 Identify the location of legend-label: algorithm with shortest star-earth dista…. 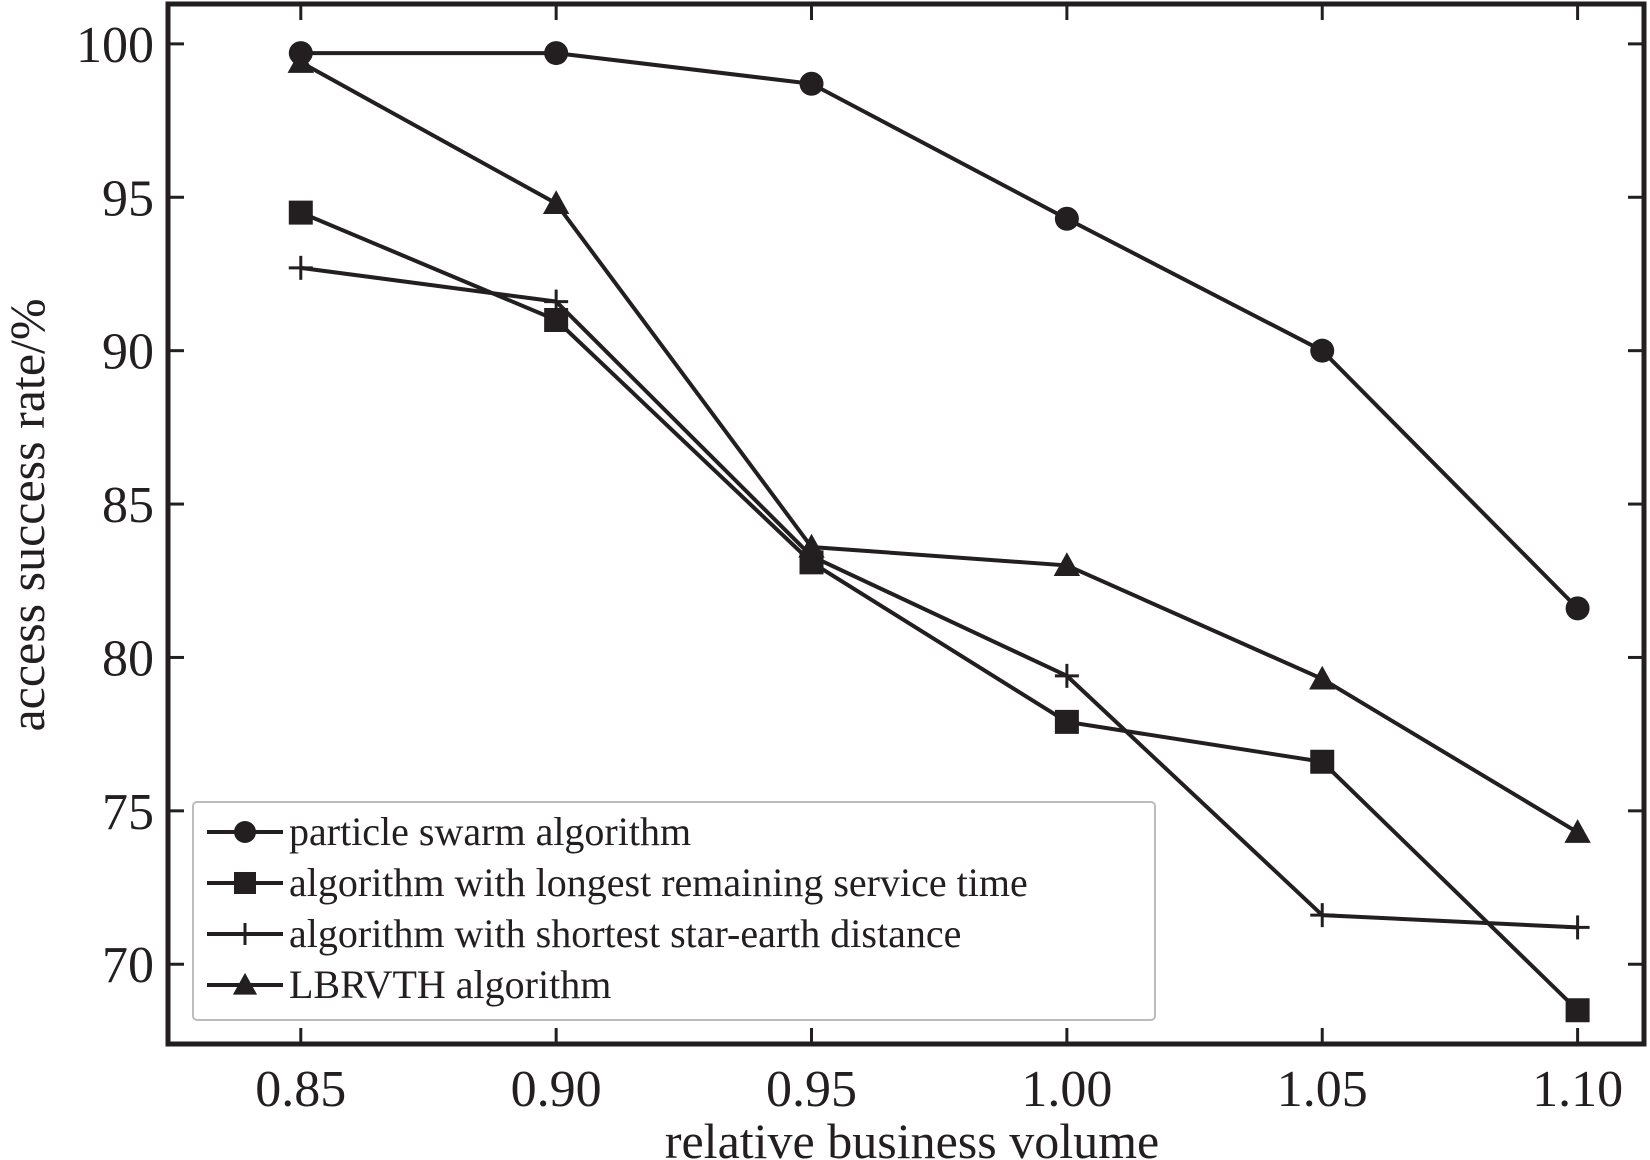
(625, 933).